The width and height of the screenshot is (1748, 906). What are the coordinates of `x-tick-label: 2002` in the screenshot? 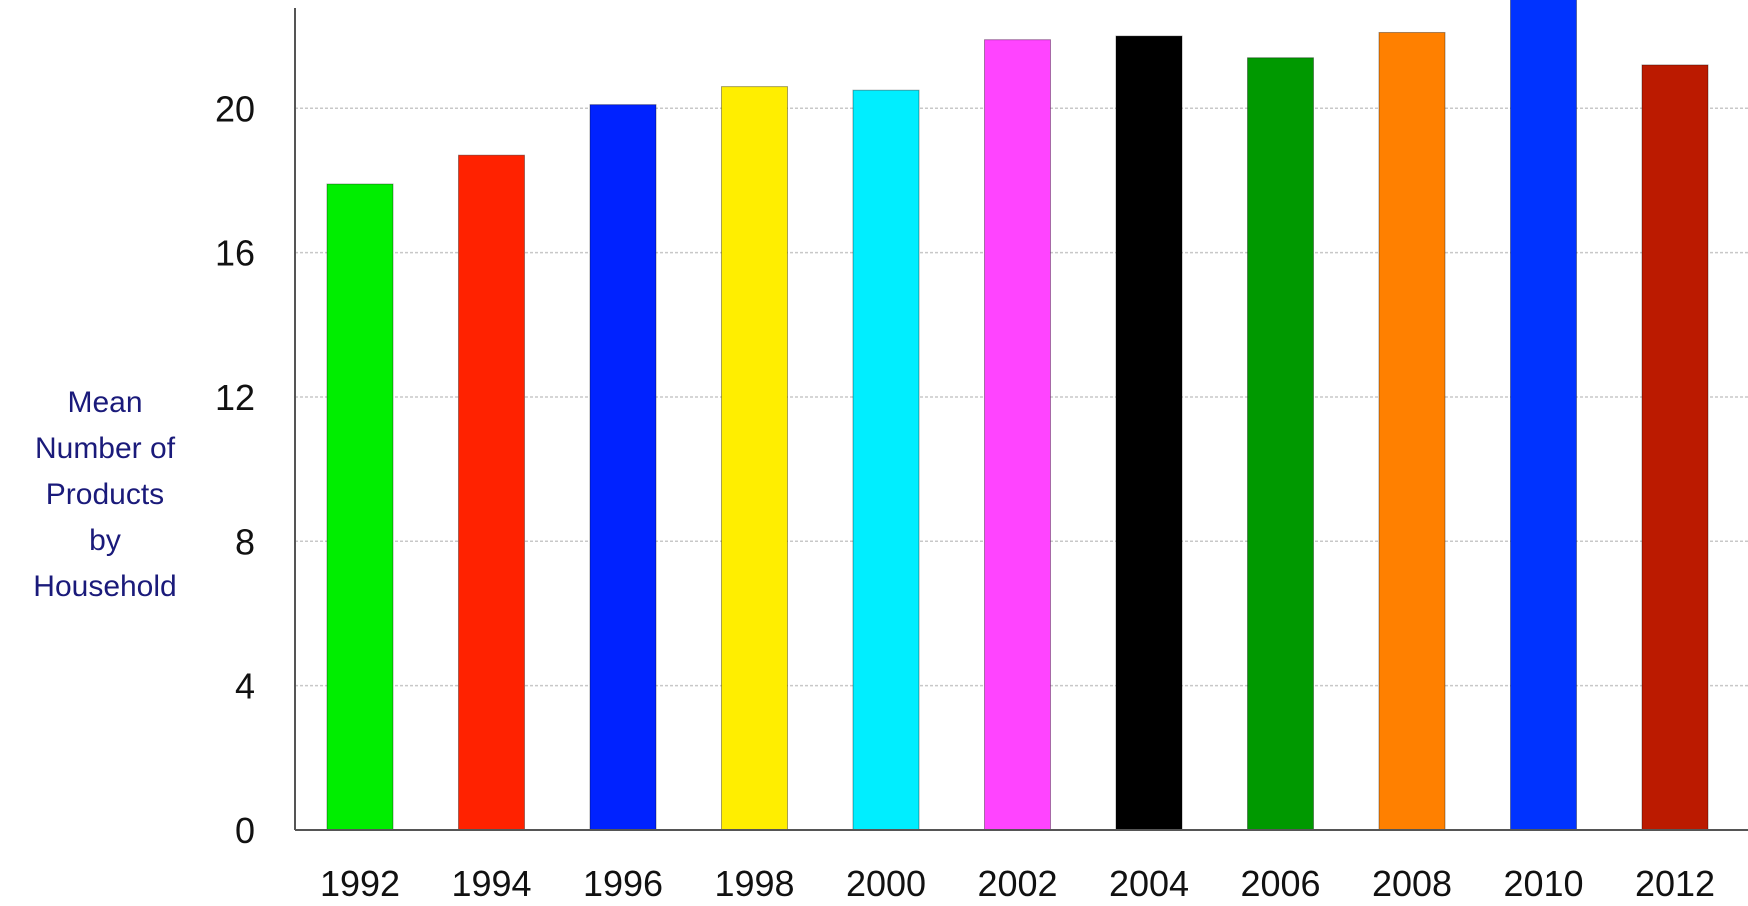 It's located at (1017, 883).